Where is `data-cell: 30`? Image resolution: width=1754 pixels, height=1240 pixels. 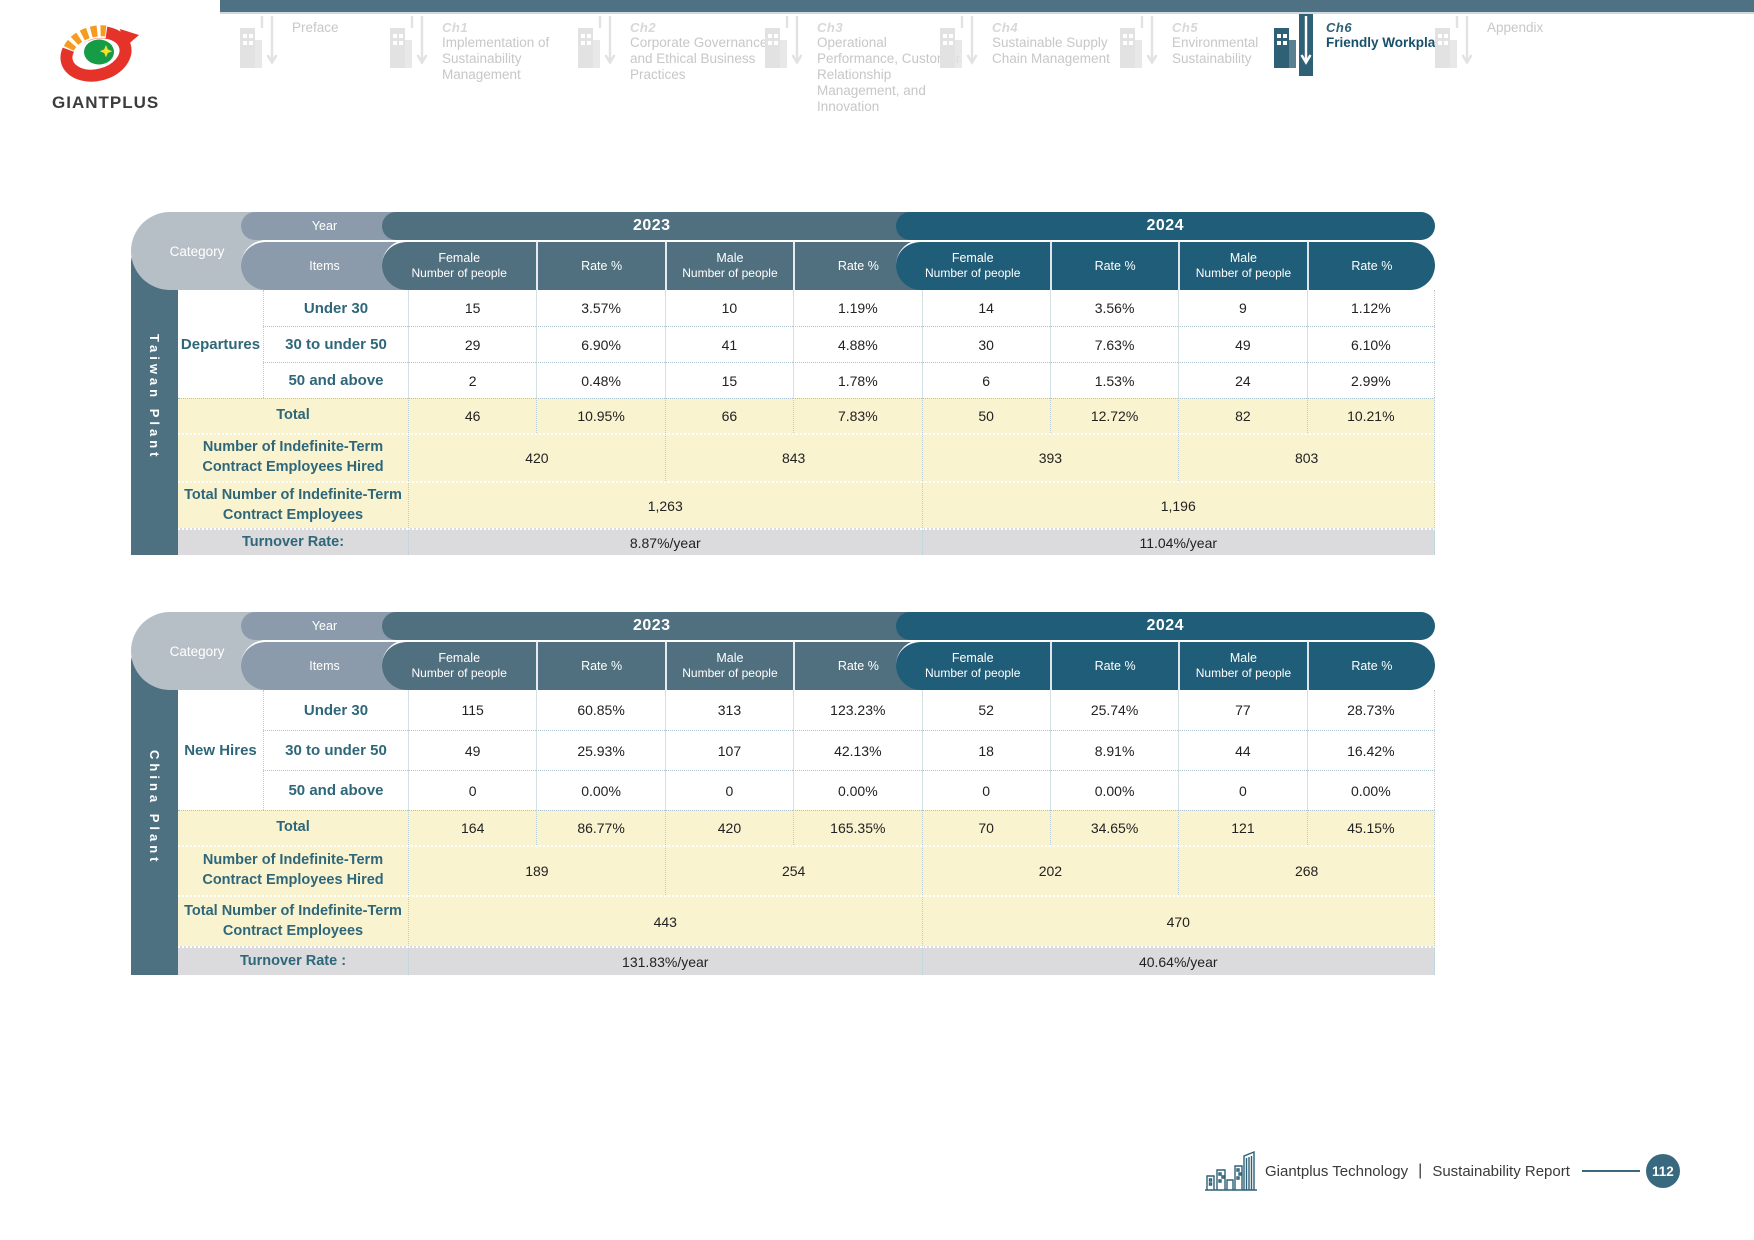 data-cell: 30 is located at coordinates (985, 344).